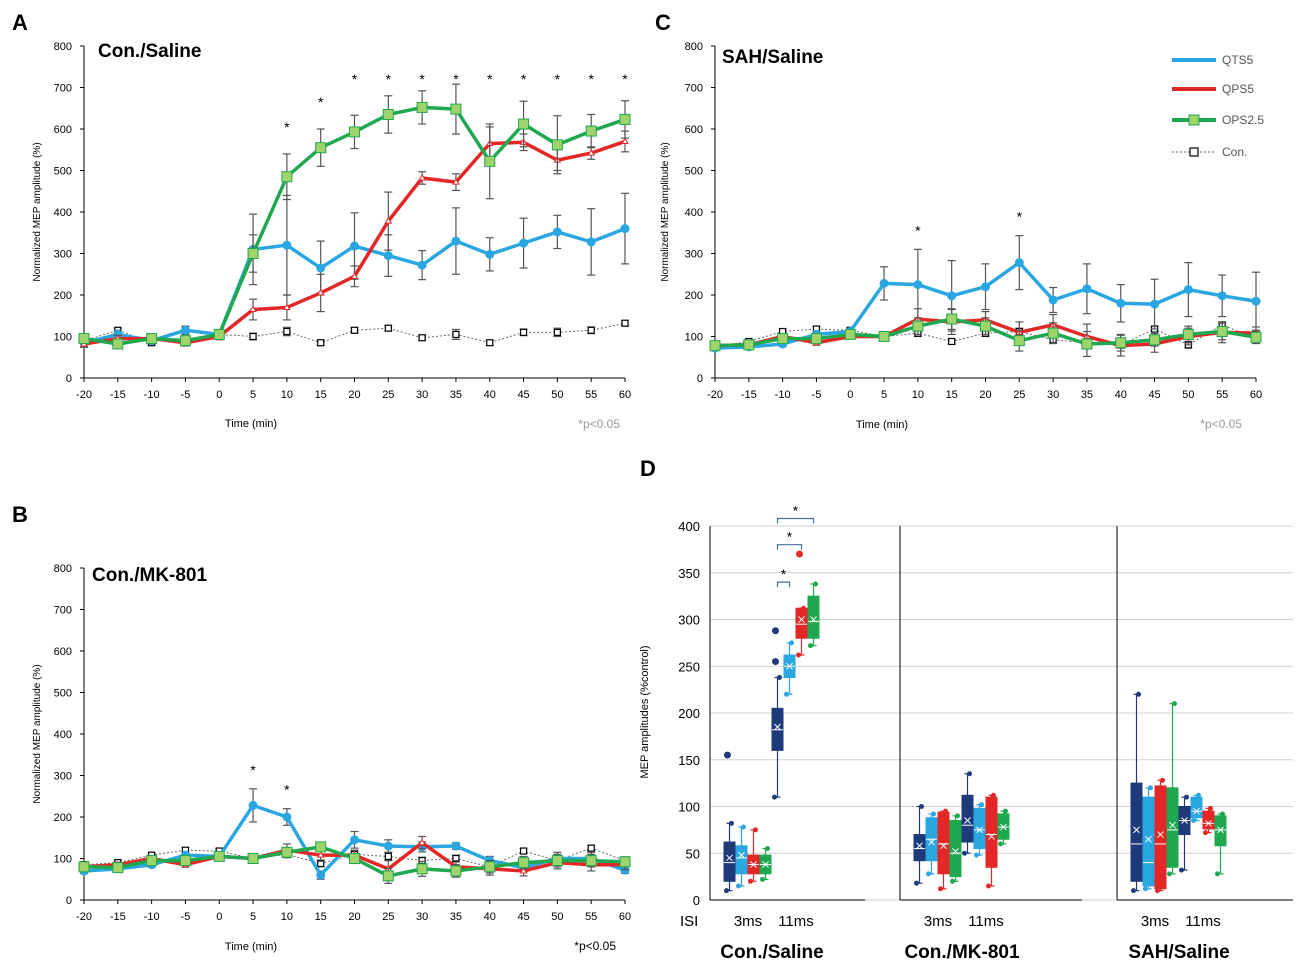 The width and height of the screenshot is (1300, 970). I want to click on x-tick-label: 25, so click(388, 395).